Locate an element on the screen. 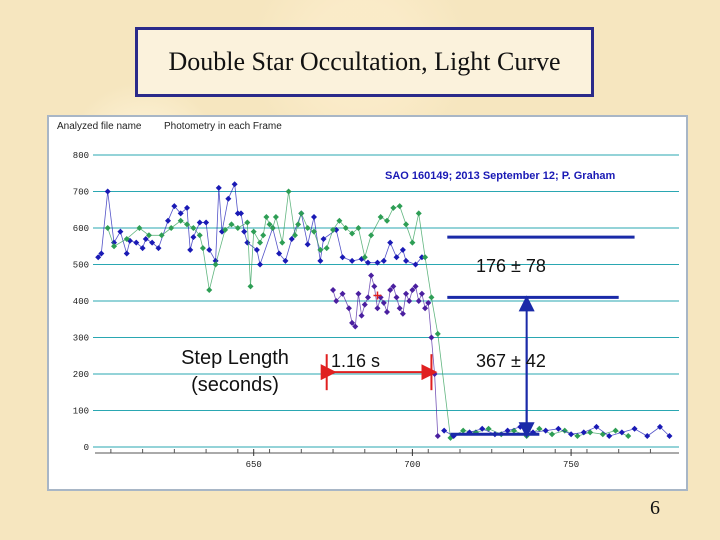 The height and width of the screenshot is (540, 720). y-tick-label: 0 is located at coordinates (86, 448).